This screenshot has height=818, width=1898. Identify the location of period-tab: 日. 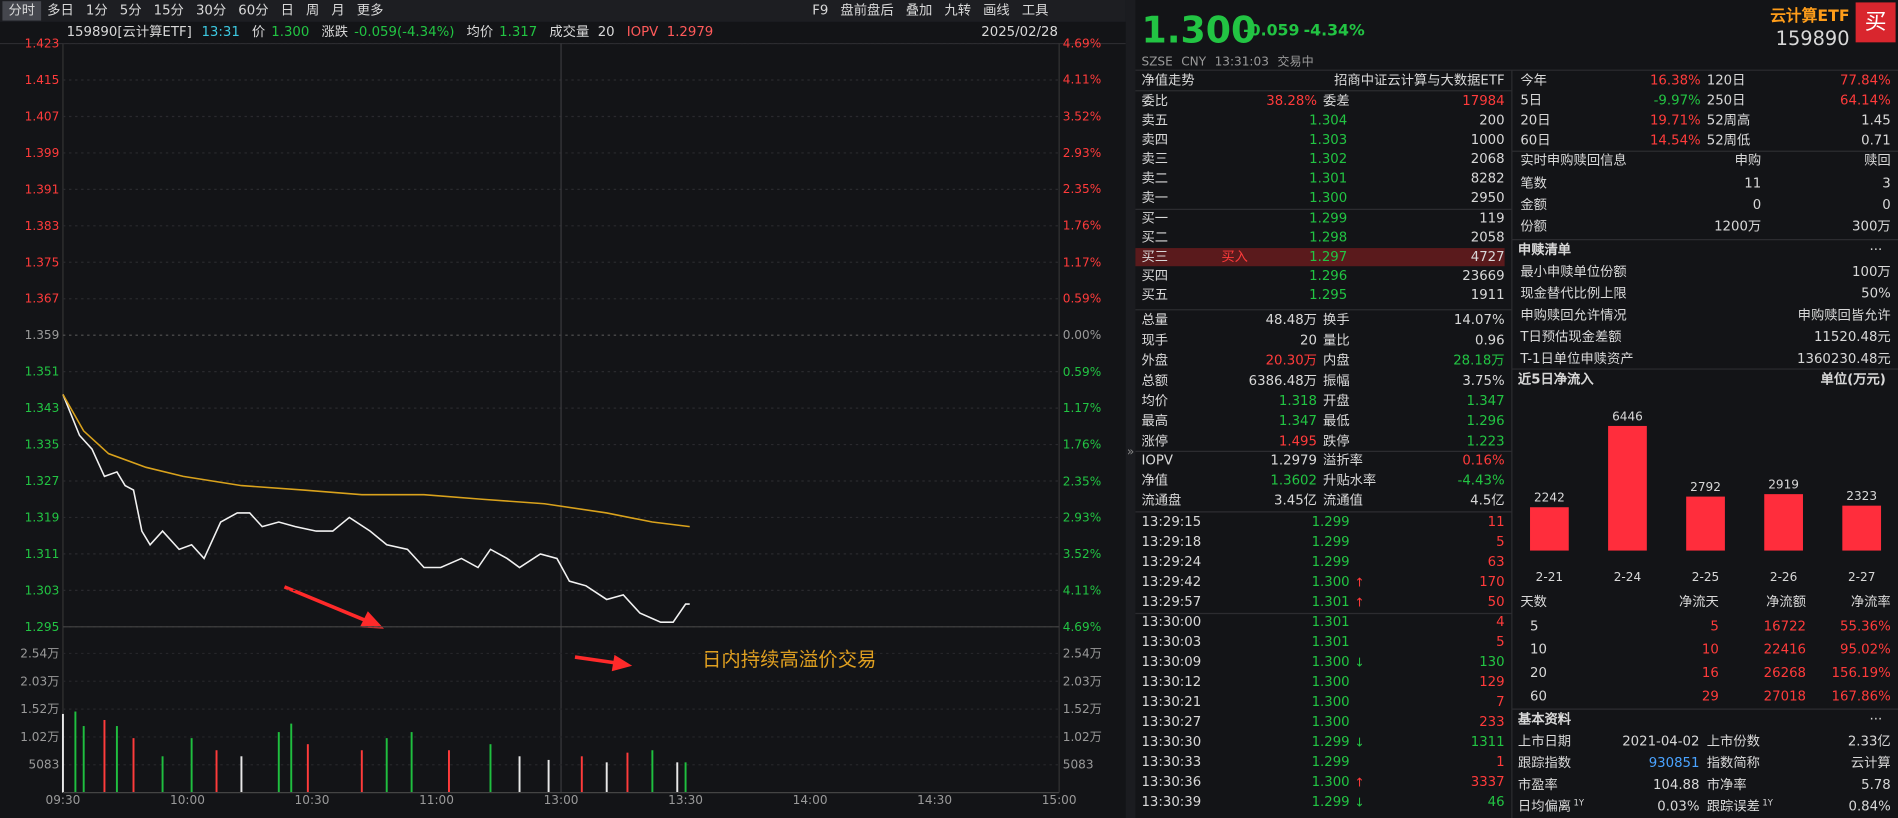
(287, 10).